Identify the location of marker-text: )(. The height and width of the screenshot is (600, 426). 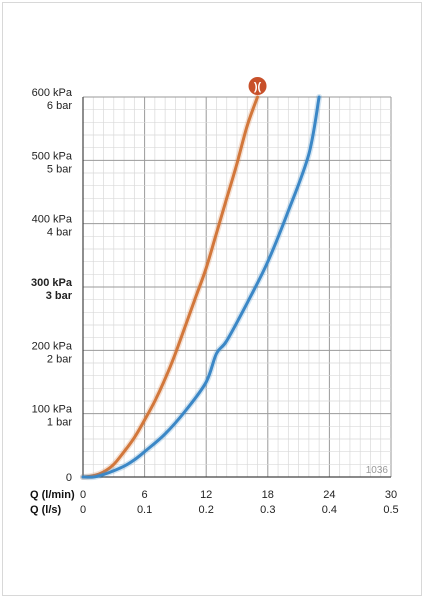
(258, 87).